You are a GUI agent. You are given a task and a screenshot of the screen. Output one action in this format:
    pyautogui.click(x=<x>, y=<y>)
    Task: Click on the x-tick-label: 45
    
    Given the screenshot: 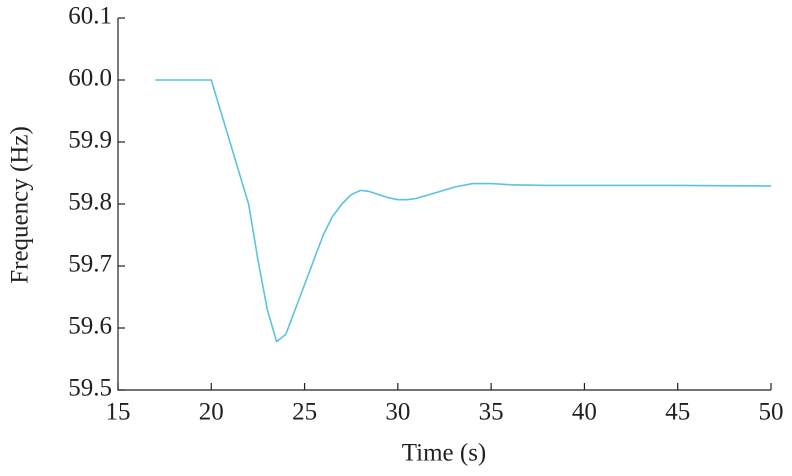 What is the action you would take?
    pyautogui.click(x=677, y=412)
    